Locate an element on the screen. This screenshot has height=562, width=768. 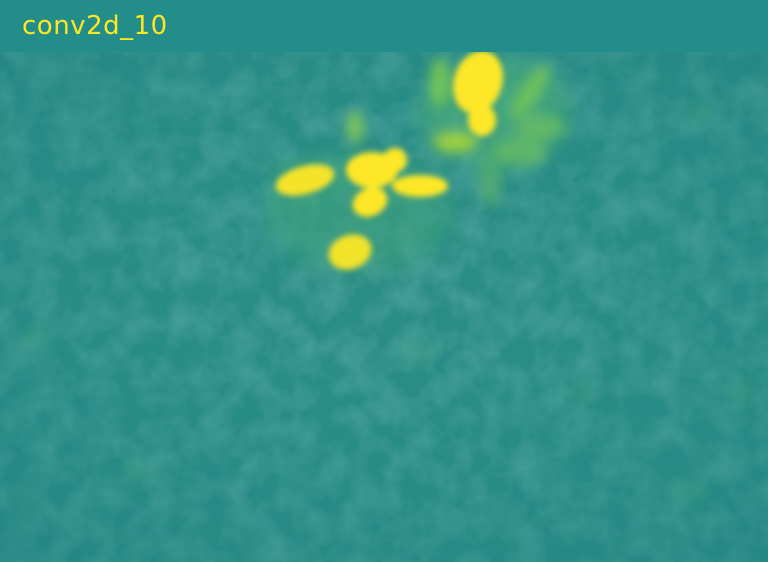
title-bar: conv2d_10 is located at coordinates (384, 26).